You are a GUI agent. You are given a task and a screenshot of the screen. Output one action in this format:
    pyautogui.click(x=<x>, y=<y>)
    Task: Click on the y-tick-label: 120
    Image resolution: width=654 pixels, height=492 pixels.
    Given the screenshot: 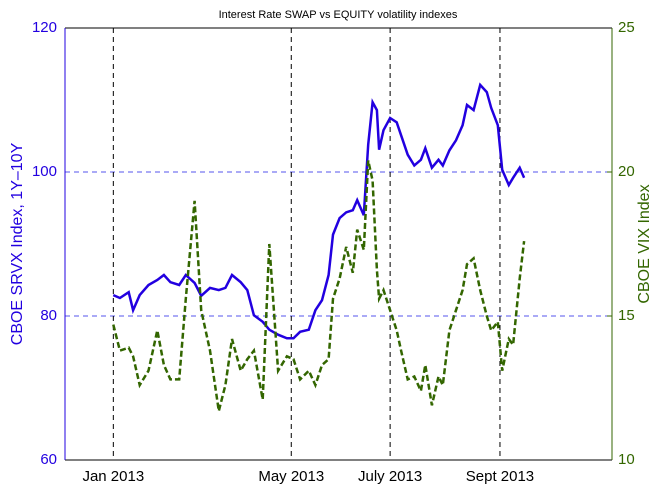 What is the action you would take?
    pyautogui.click(x=44, y=27)
    